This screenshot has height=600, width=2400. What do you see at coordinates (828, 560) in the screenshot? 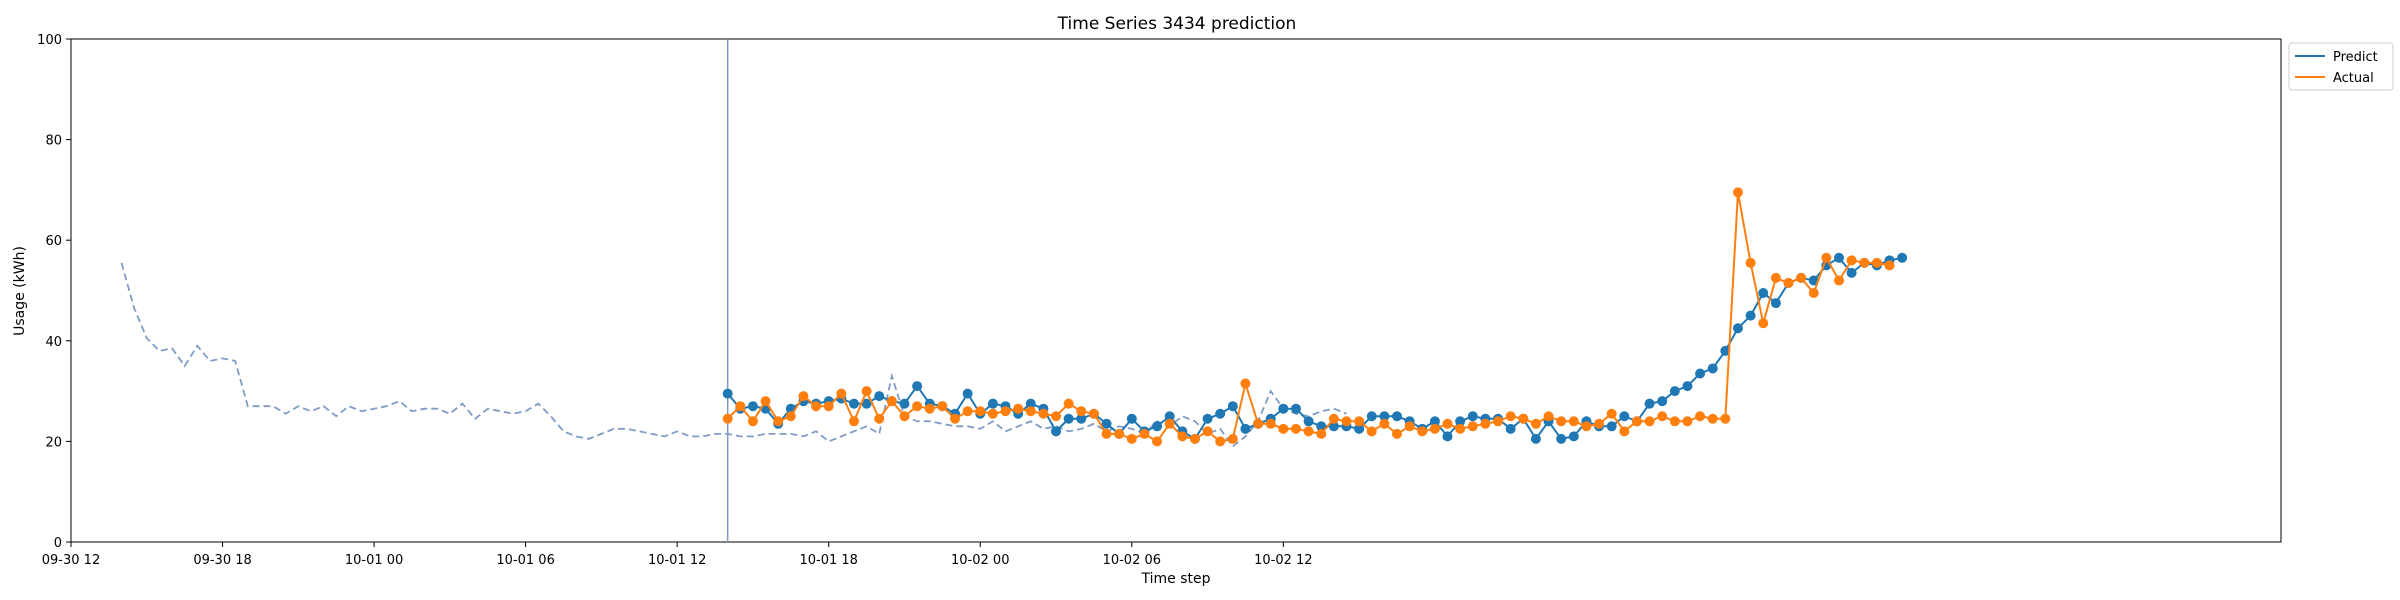
I see `x-tick-label: 10-01 18` at bounding box center [828, 560].